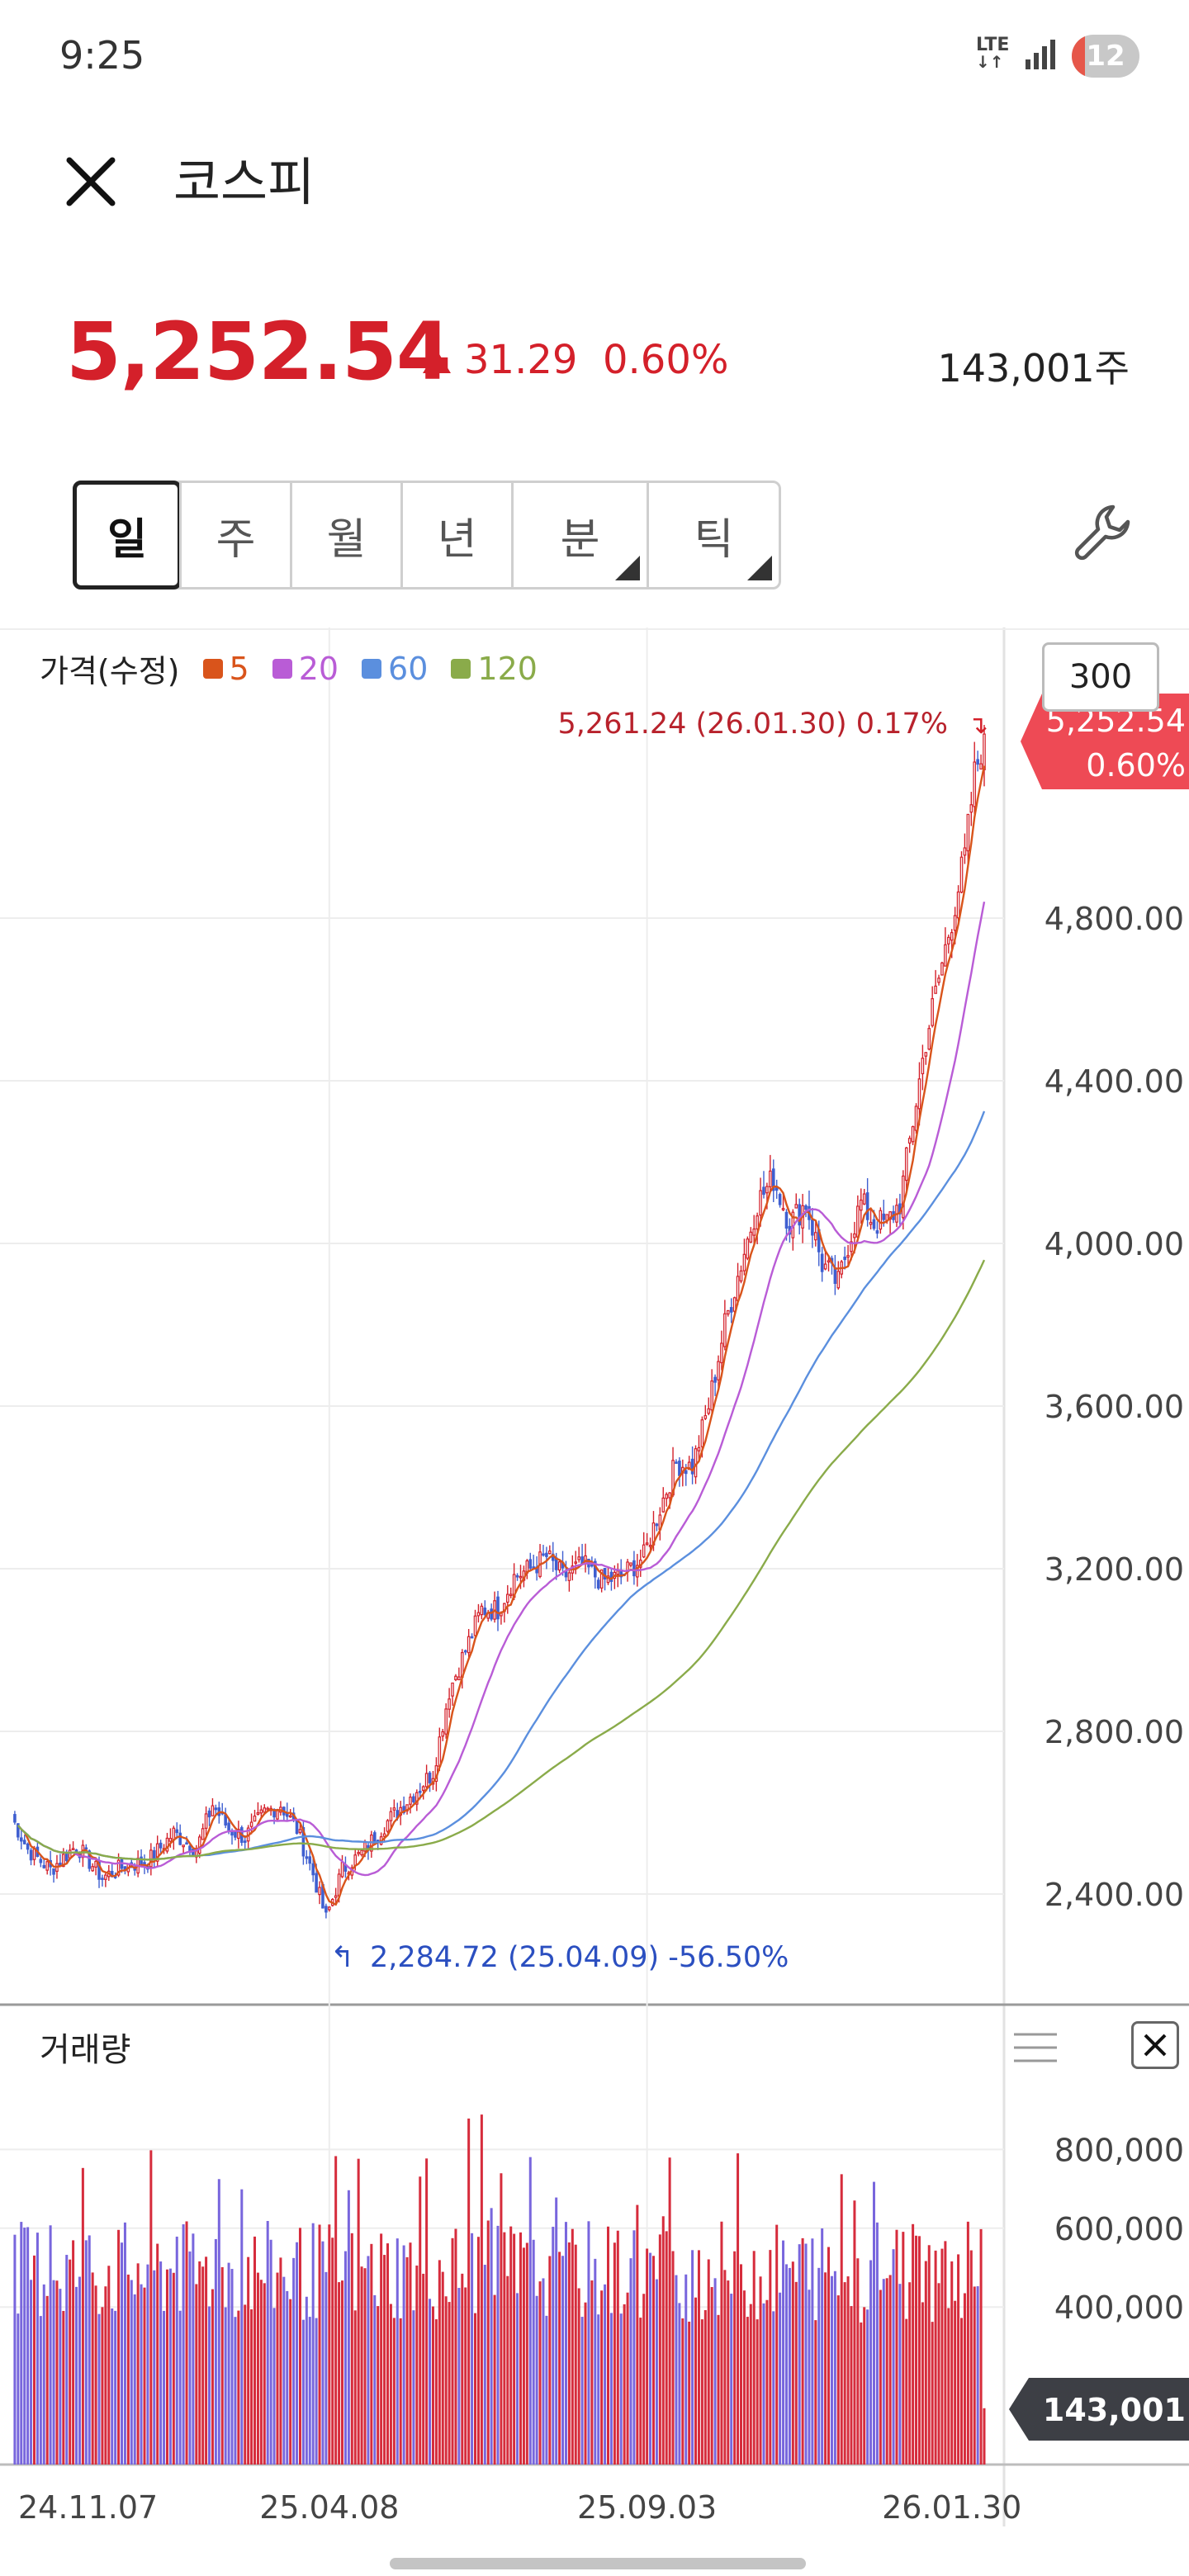  I want to click on tab-minute: 분, so click(579, 535).